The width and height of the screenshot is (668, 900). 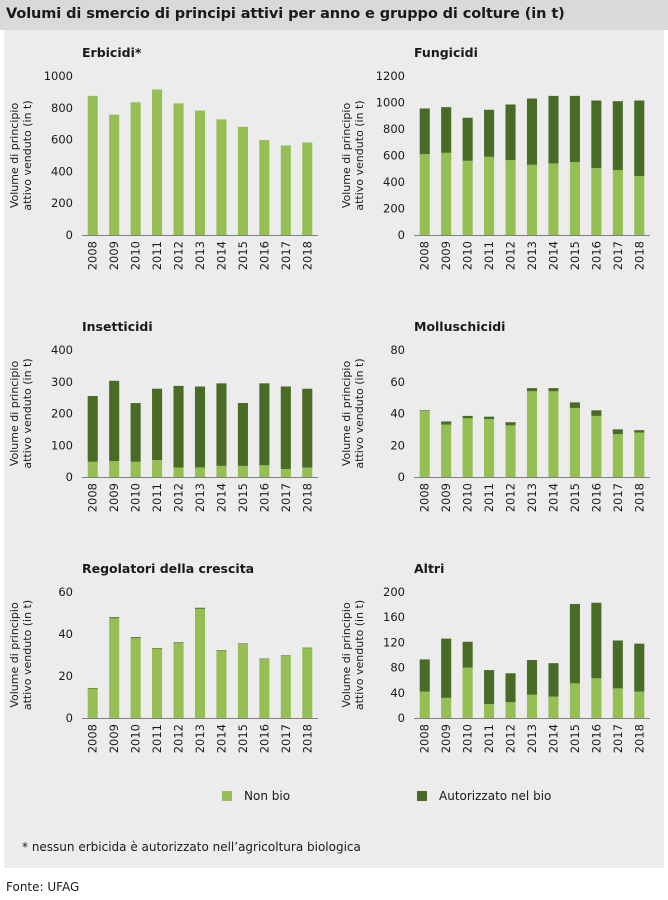 What do you see at coordinates (394, 617) in the screenshot?
I see `y-tick-label: 160` at bounding box center [394, 617].